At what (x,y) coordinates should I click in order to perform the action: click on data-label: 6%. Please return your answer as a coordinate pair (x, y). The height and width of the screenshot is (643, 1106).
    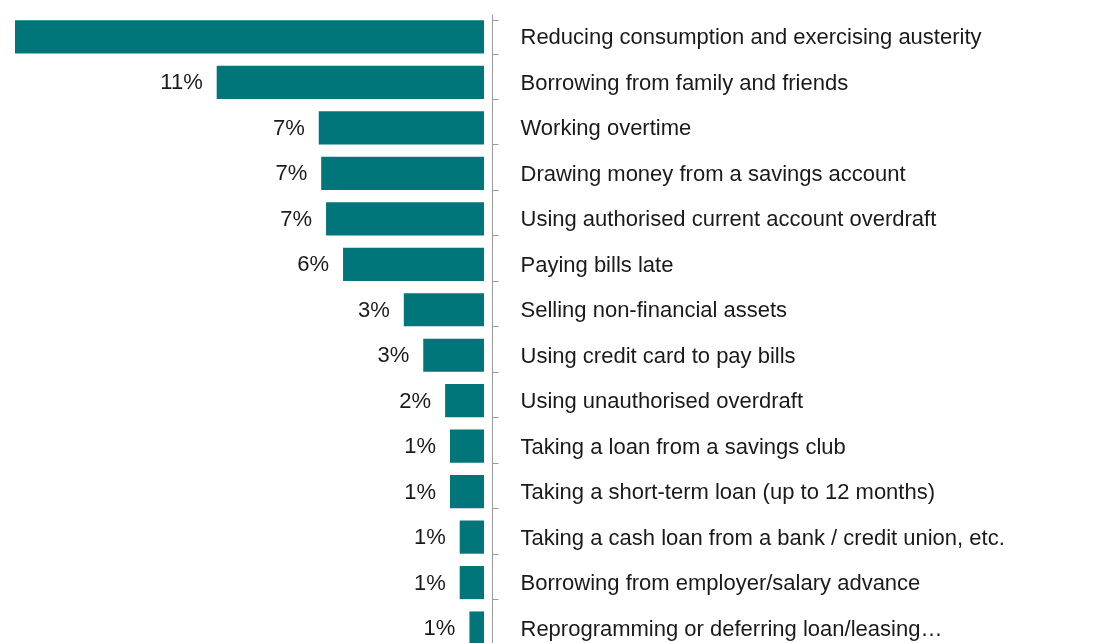
    Looking at the image, I should click on (313, 264).